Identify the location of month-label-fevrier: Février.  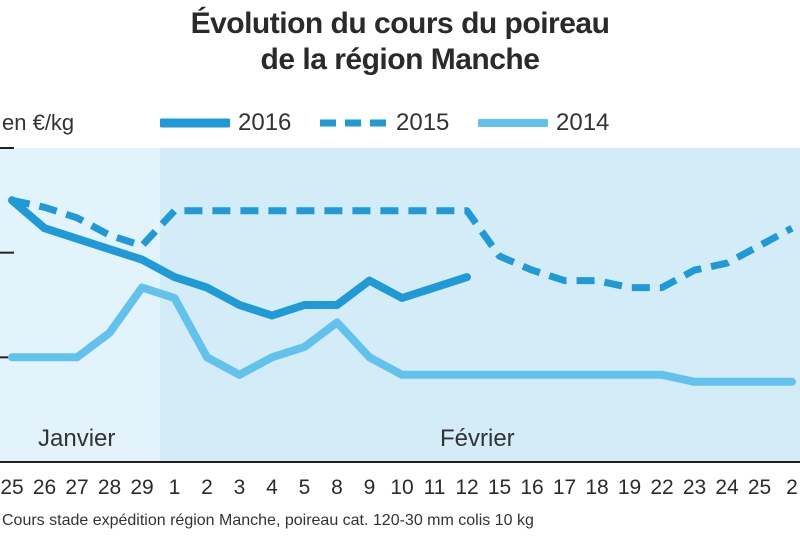
(477, 438).